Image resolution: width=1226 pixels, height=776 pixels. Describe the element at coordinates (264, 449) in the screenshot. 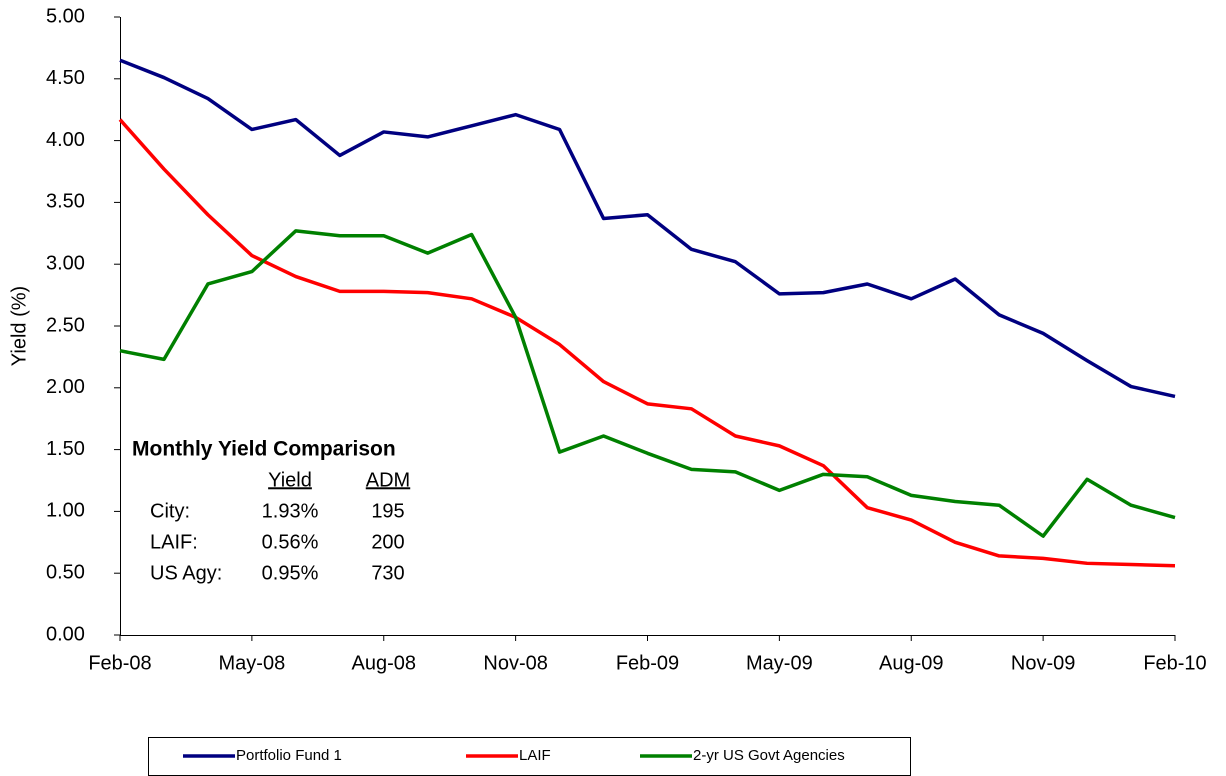

I see `note-title: Monthly Yield Comparison` at that location.